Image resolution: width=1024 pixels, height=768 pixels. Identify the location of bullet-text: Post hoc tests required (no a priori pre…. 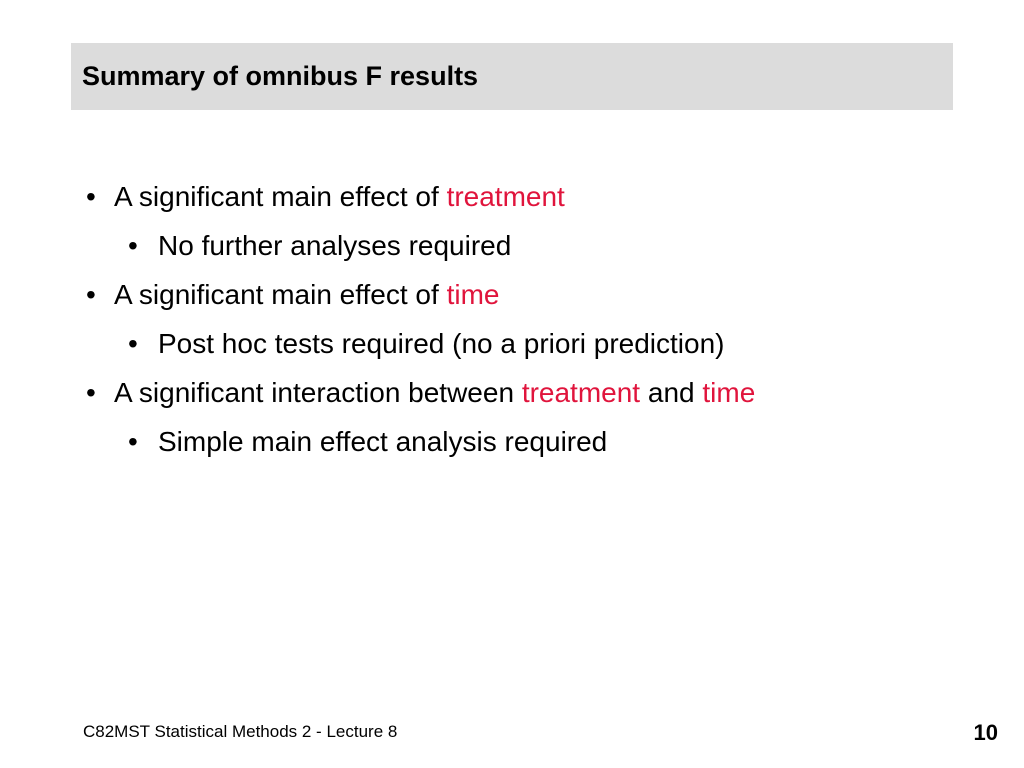
(441, 343).